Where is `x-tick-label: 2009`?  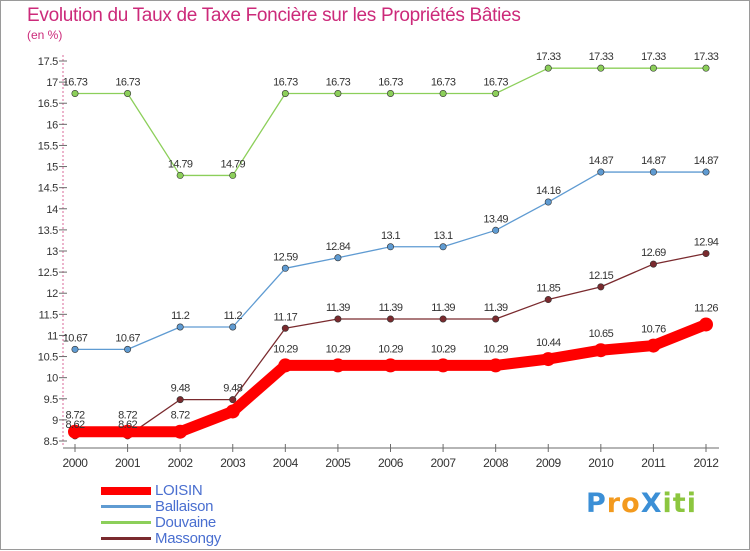
x-tick-label: 2009 is located at coordinates (549, 463).